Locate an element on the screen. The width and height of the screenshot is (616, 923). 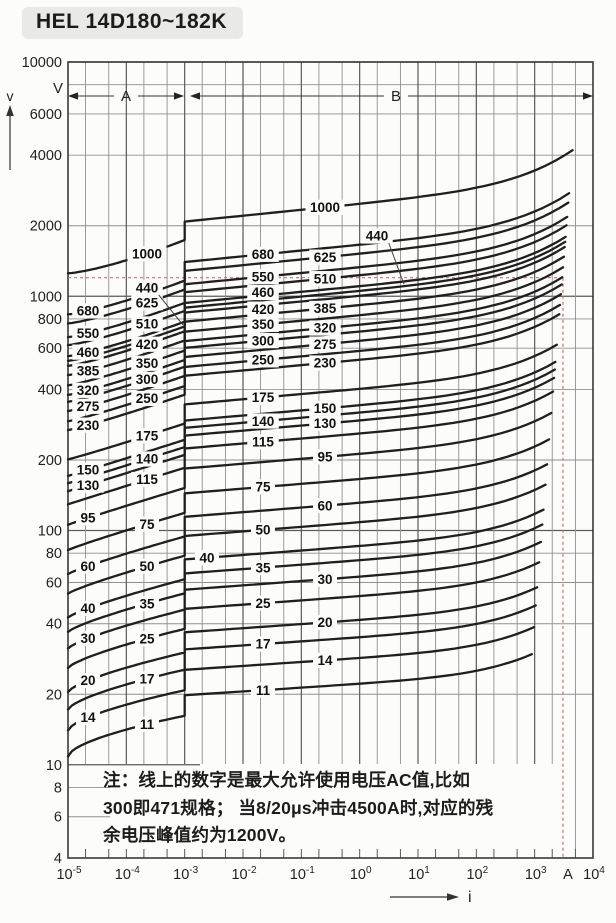
x-tick-label: 10⁻¹ is located at coordinates (302, 874).